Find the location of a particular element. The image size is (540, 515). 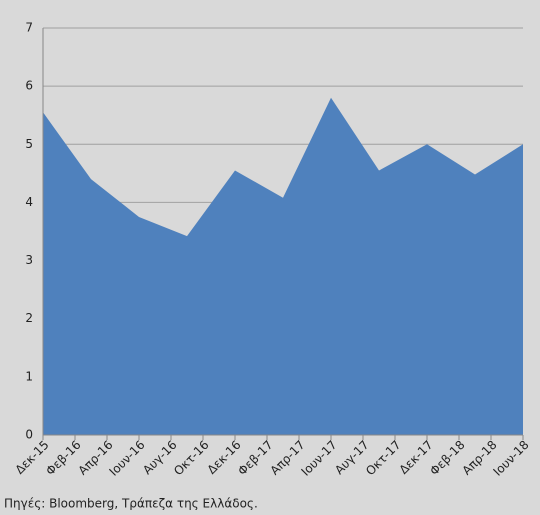

y-tick-label: 5 is located at coordinates (29, 144).